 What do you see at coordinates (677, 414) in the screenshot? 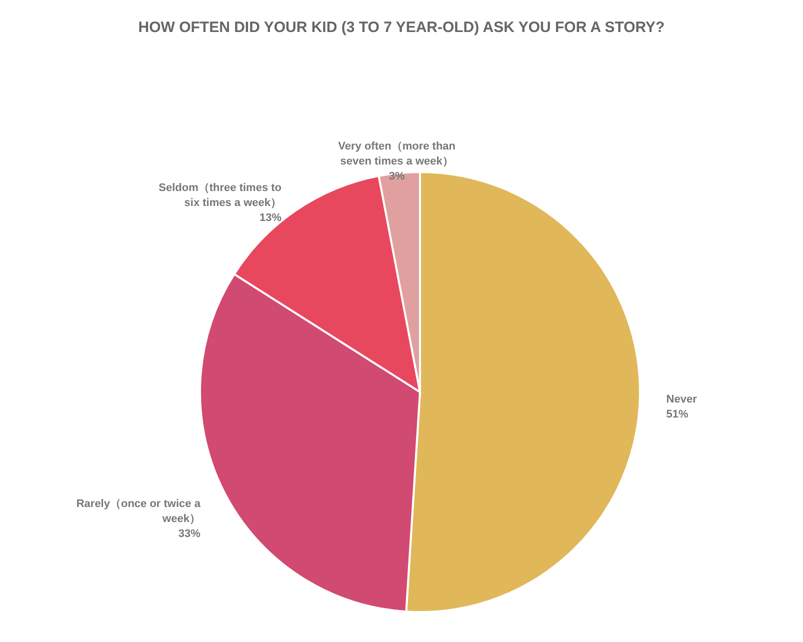
I see `data-label: 51%` at bounding box center [677, 414].